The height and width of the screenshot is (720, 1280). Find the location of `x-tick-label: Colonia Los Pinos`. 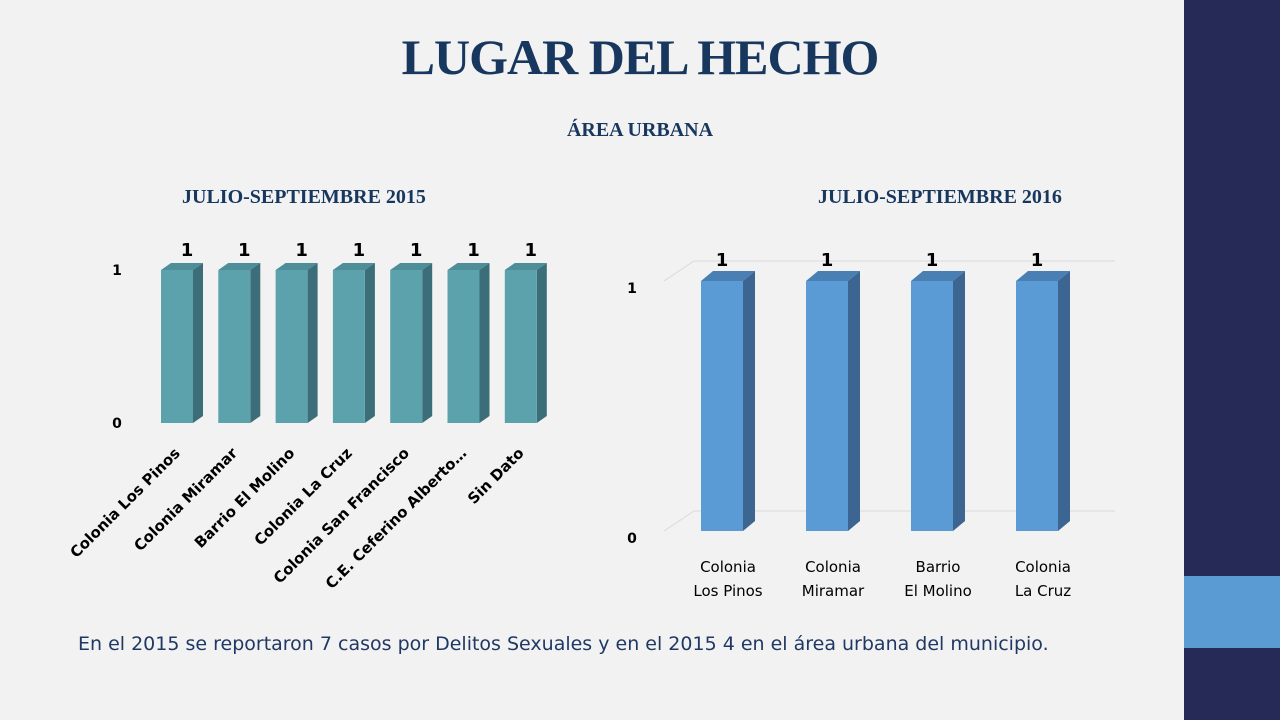

x-tick-label: Colonia Los Pinos is located at coordinates (727, 579).